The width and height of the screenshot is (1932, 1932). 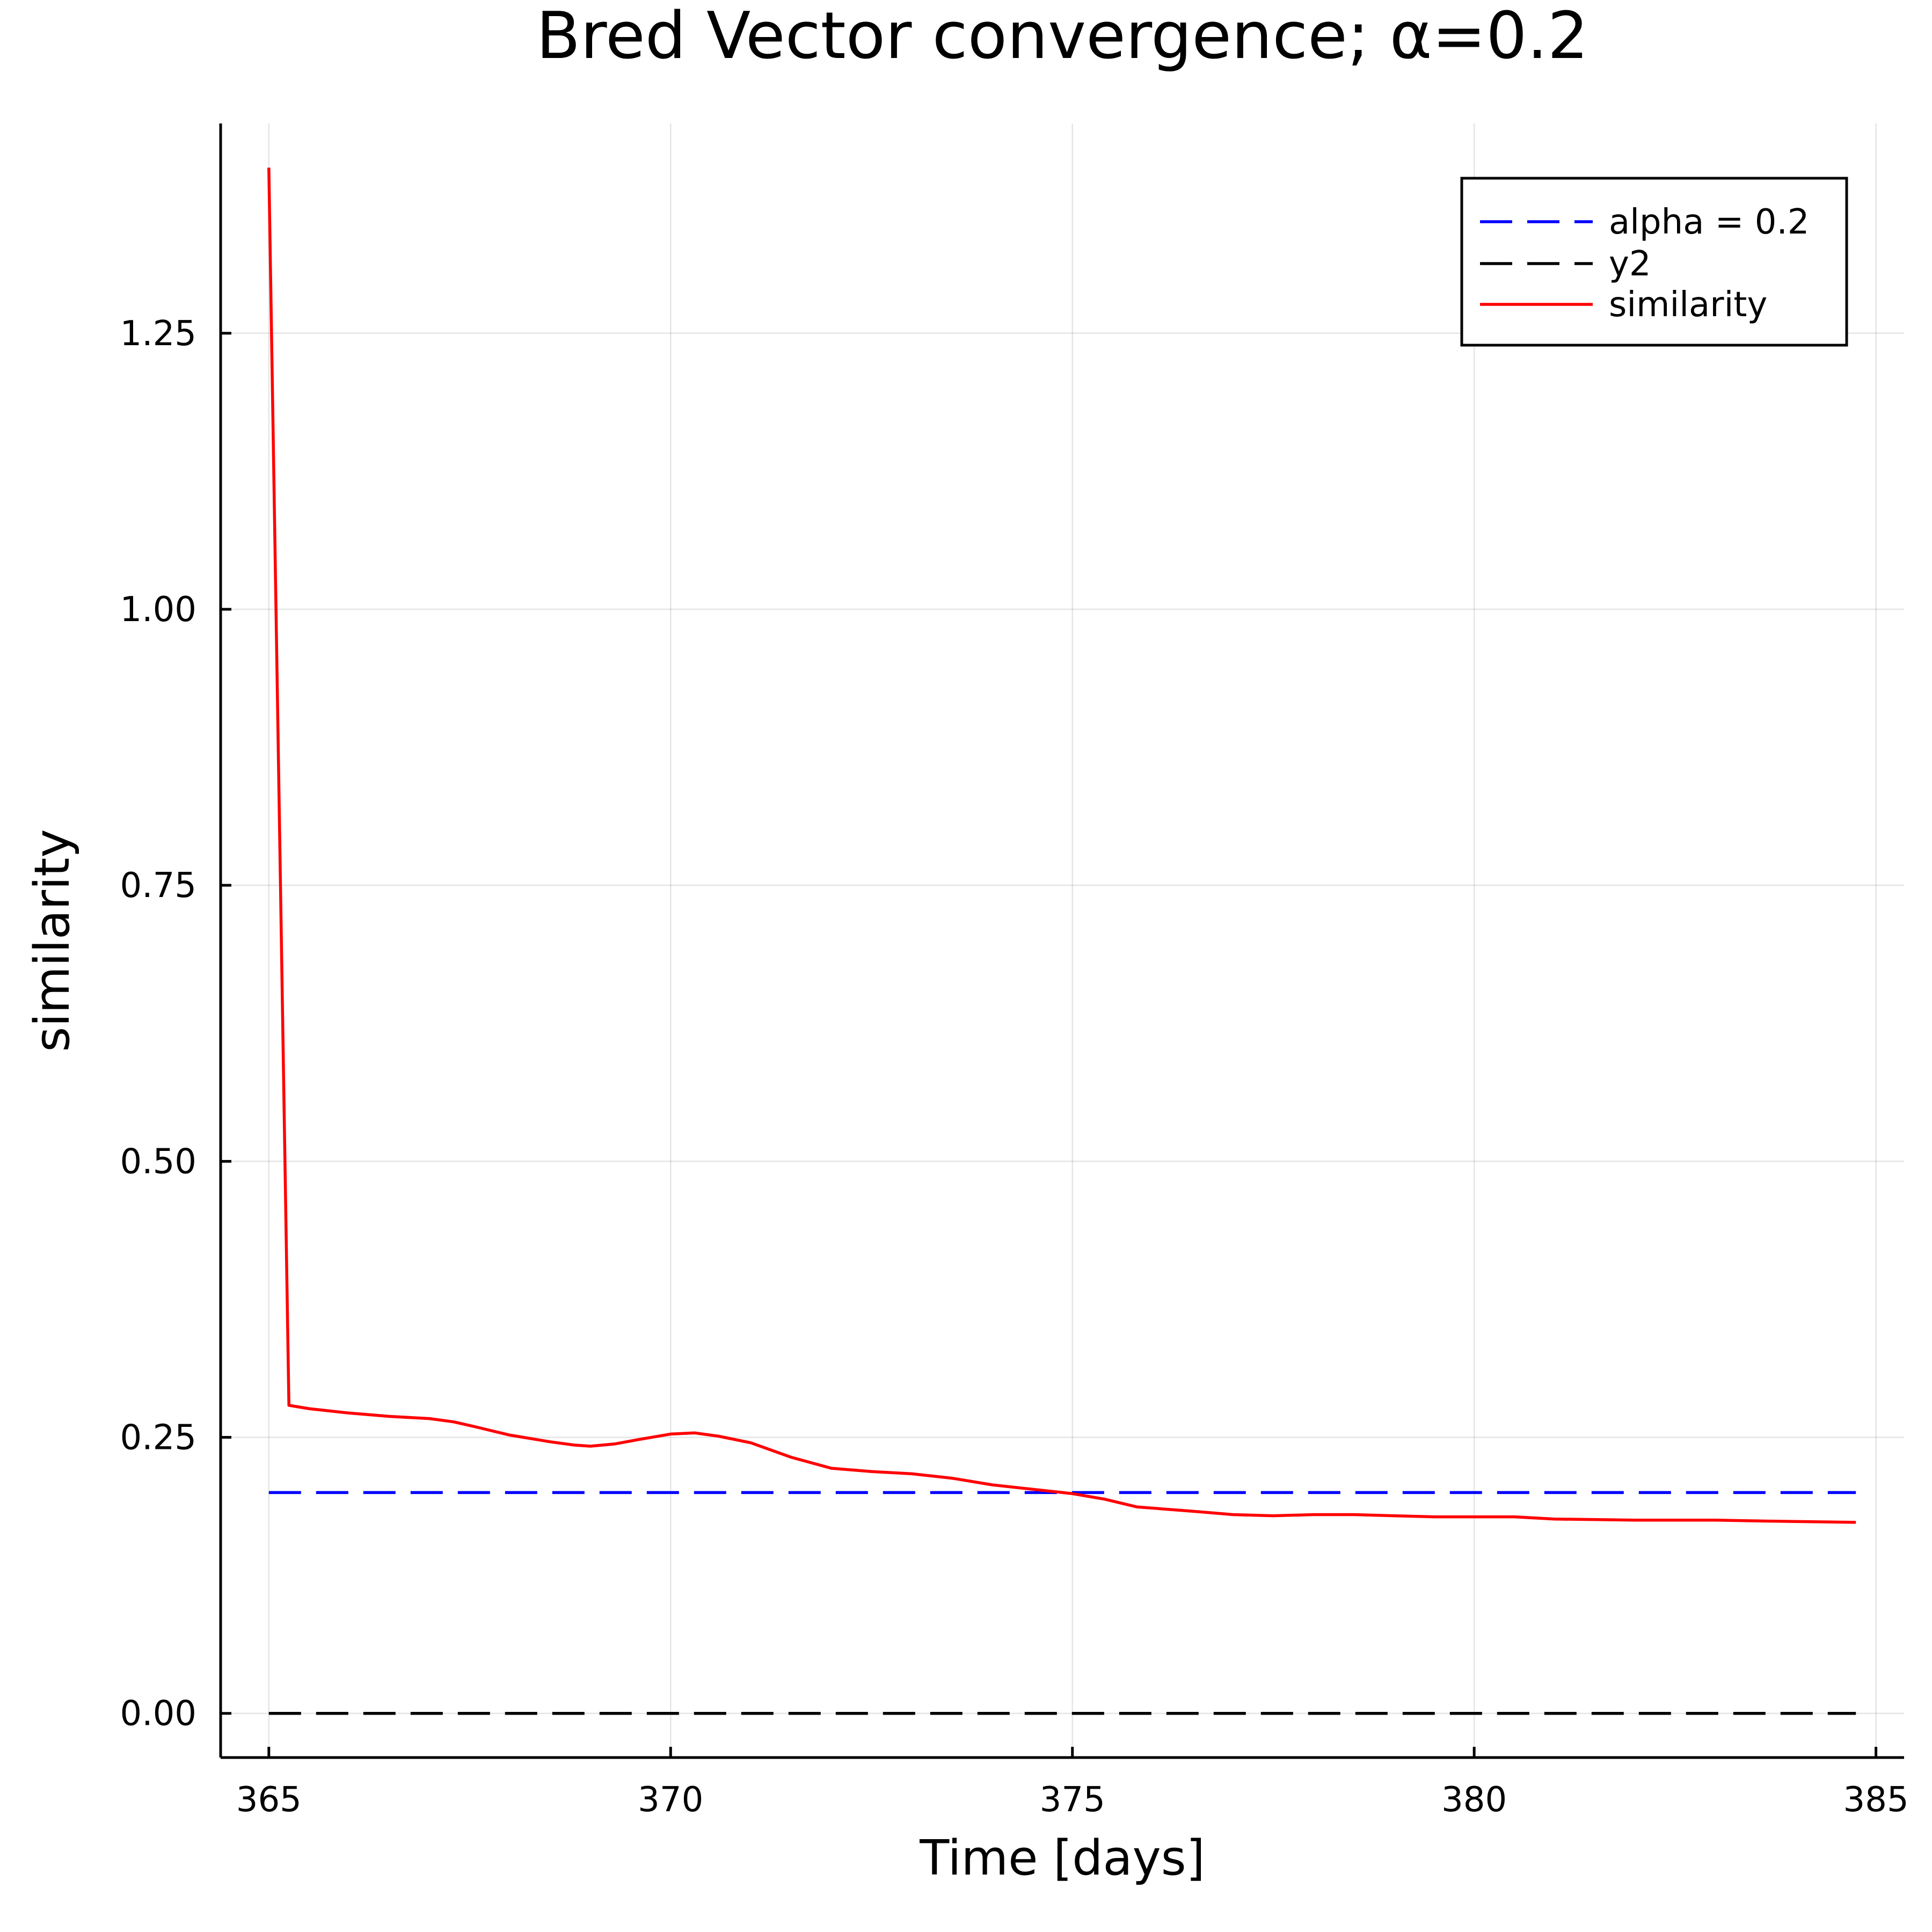 I want to click on y-tick-label: 0.00, so click(x=158, y=1714).